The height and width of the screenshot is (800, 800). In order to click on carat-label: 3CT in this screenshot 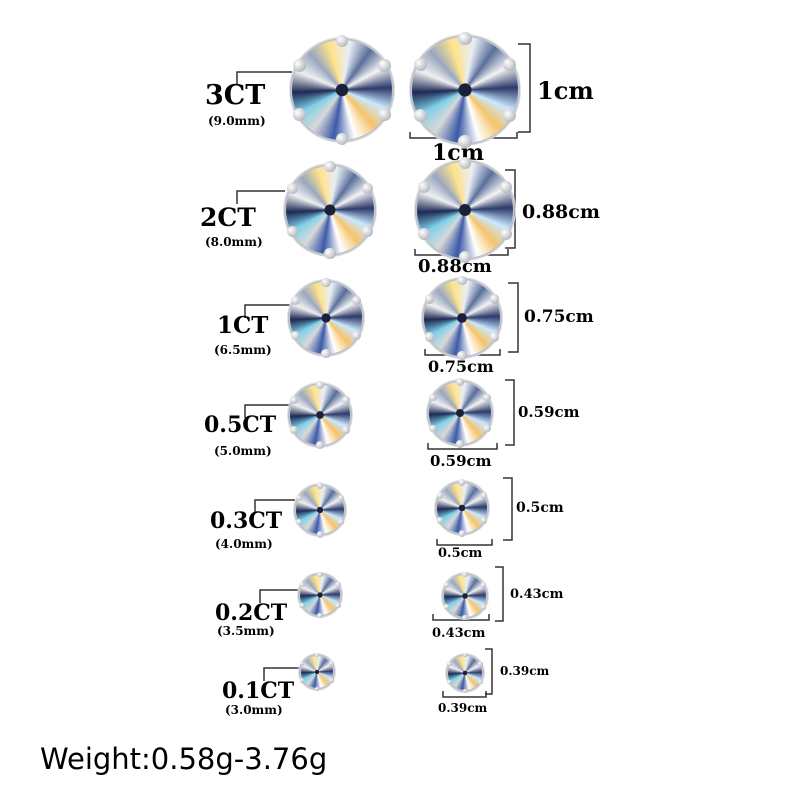, I will do `click(235, 95)`.